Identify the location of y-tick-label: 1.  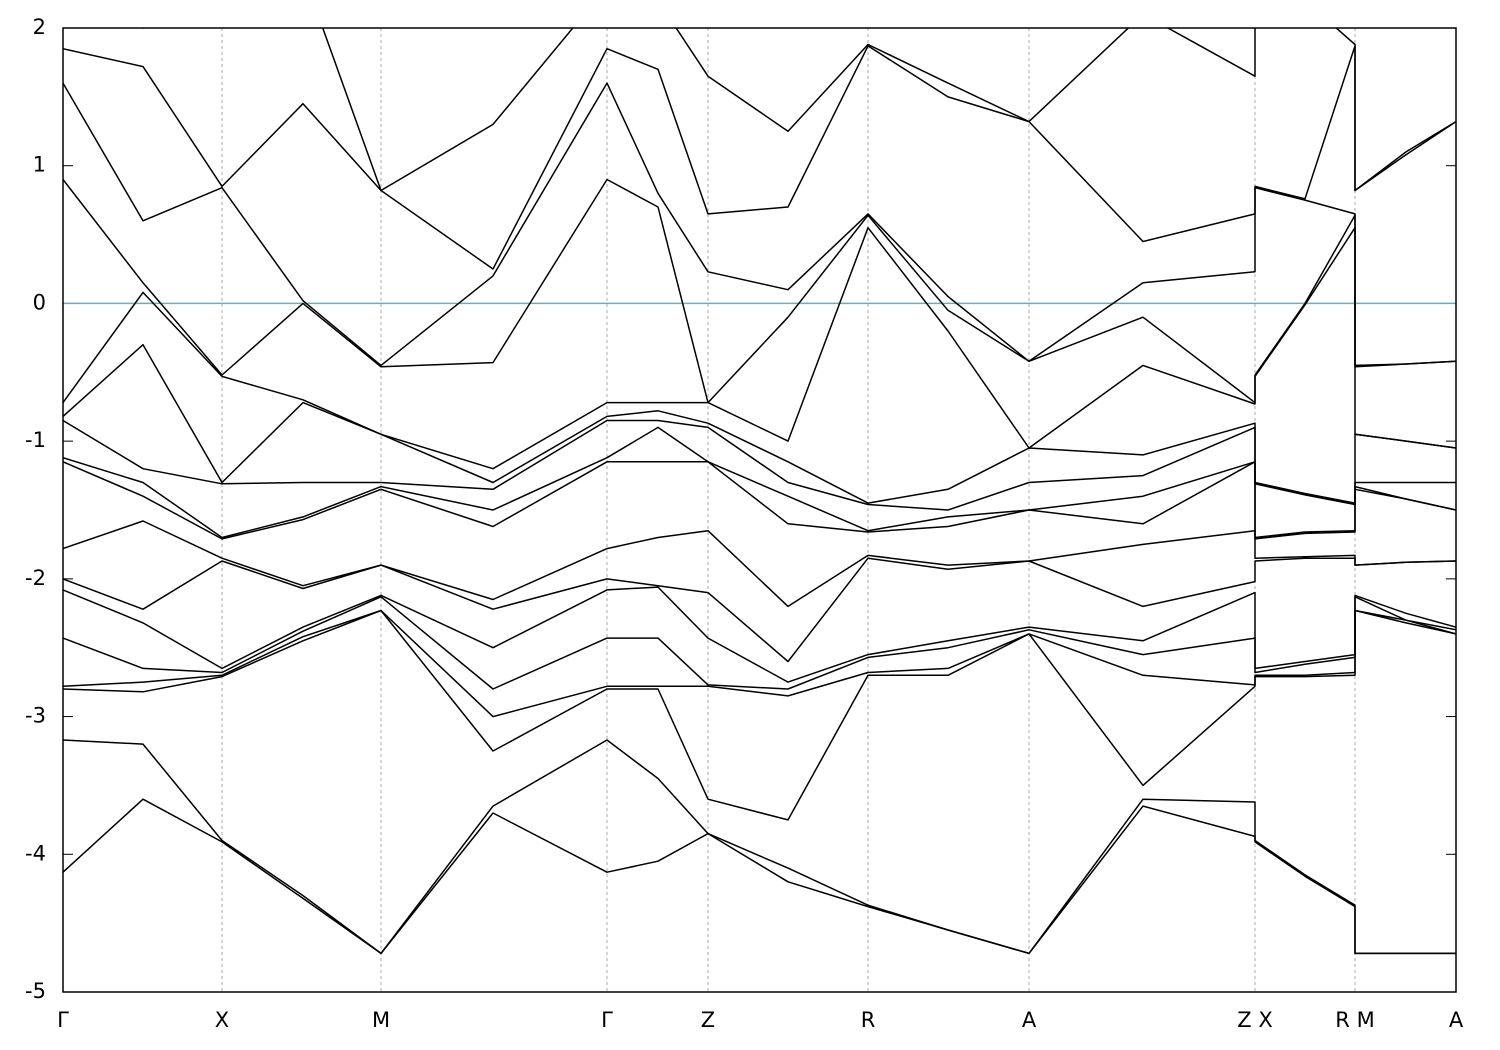
(39, 165).